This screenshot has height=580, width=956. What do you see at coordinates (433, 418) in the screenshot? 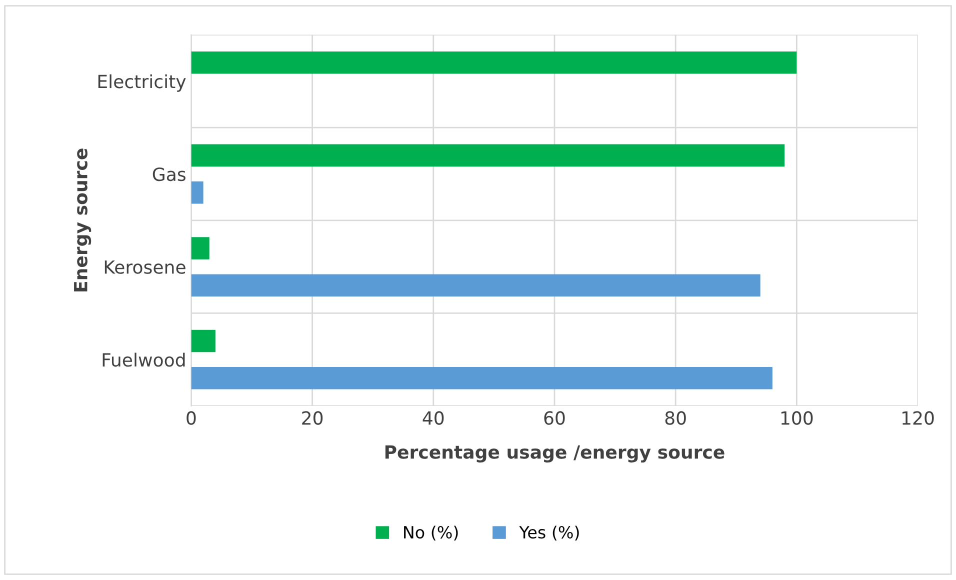
I see `x-tick-label: 40` at bounding box center [433, 418].